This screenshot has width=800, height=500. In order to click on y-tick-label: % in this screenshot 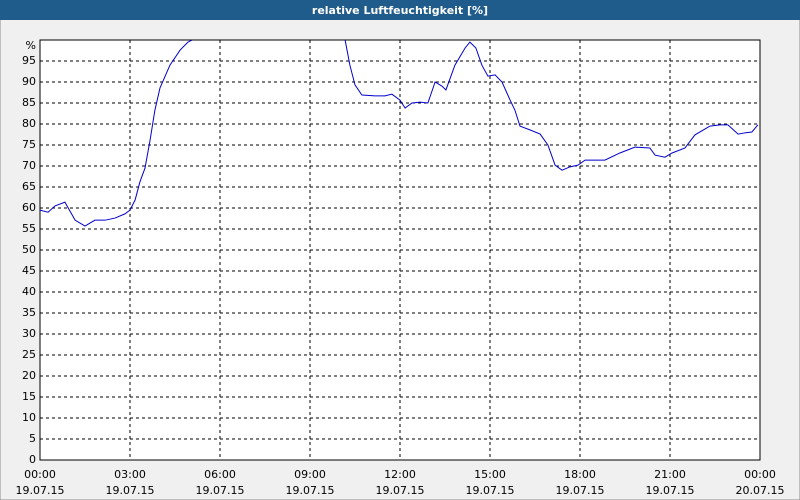, I will do `click(31, 45)`.